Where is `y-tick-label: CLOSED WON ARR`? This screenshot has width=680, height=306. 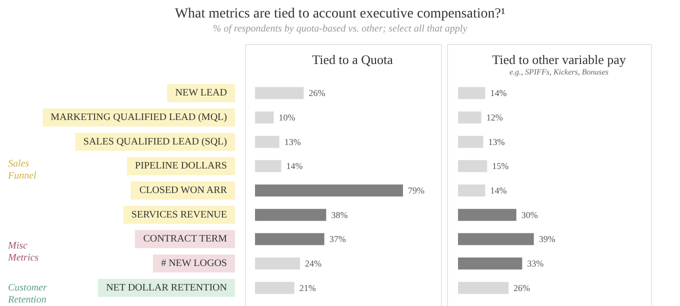
y-tick-label: CLOSED WON ARR is located at coordinates (183, 190).